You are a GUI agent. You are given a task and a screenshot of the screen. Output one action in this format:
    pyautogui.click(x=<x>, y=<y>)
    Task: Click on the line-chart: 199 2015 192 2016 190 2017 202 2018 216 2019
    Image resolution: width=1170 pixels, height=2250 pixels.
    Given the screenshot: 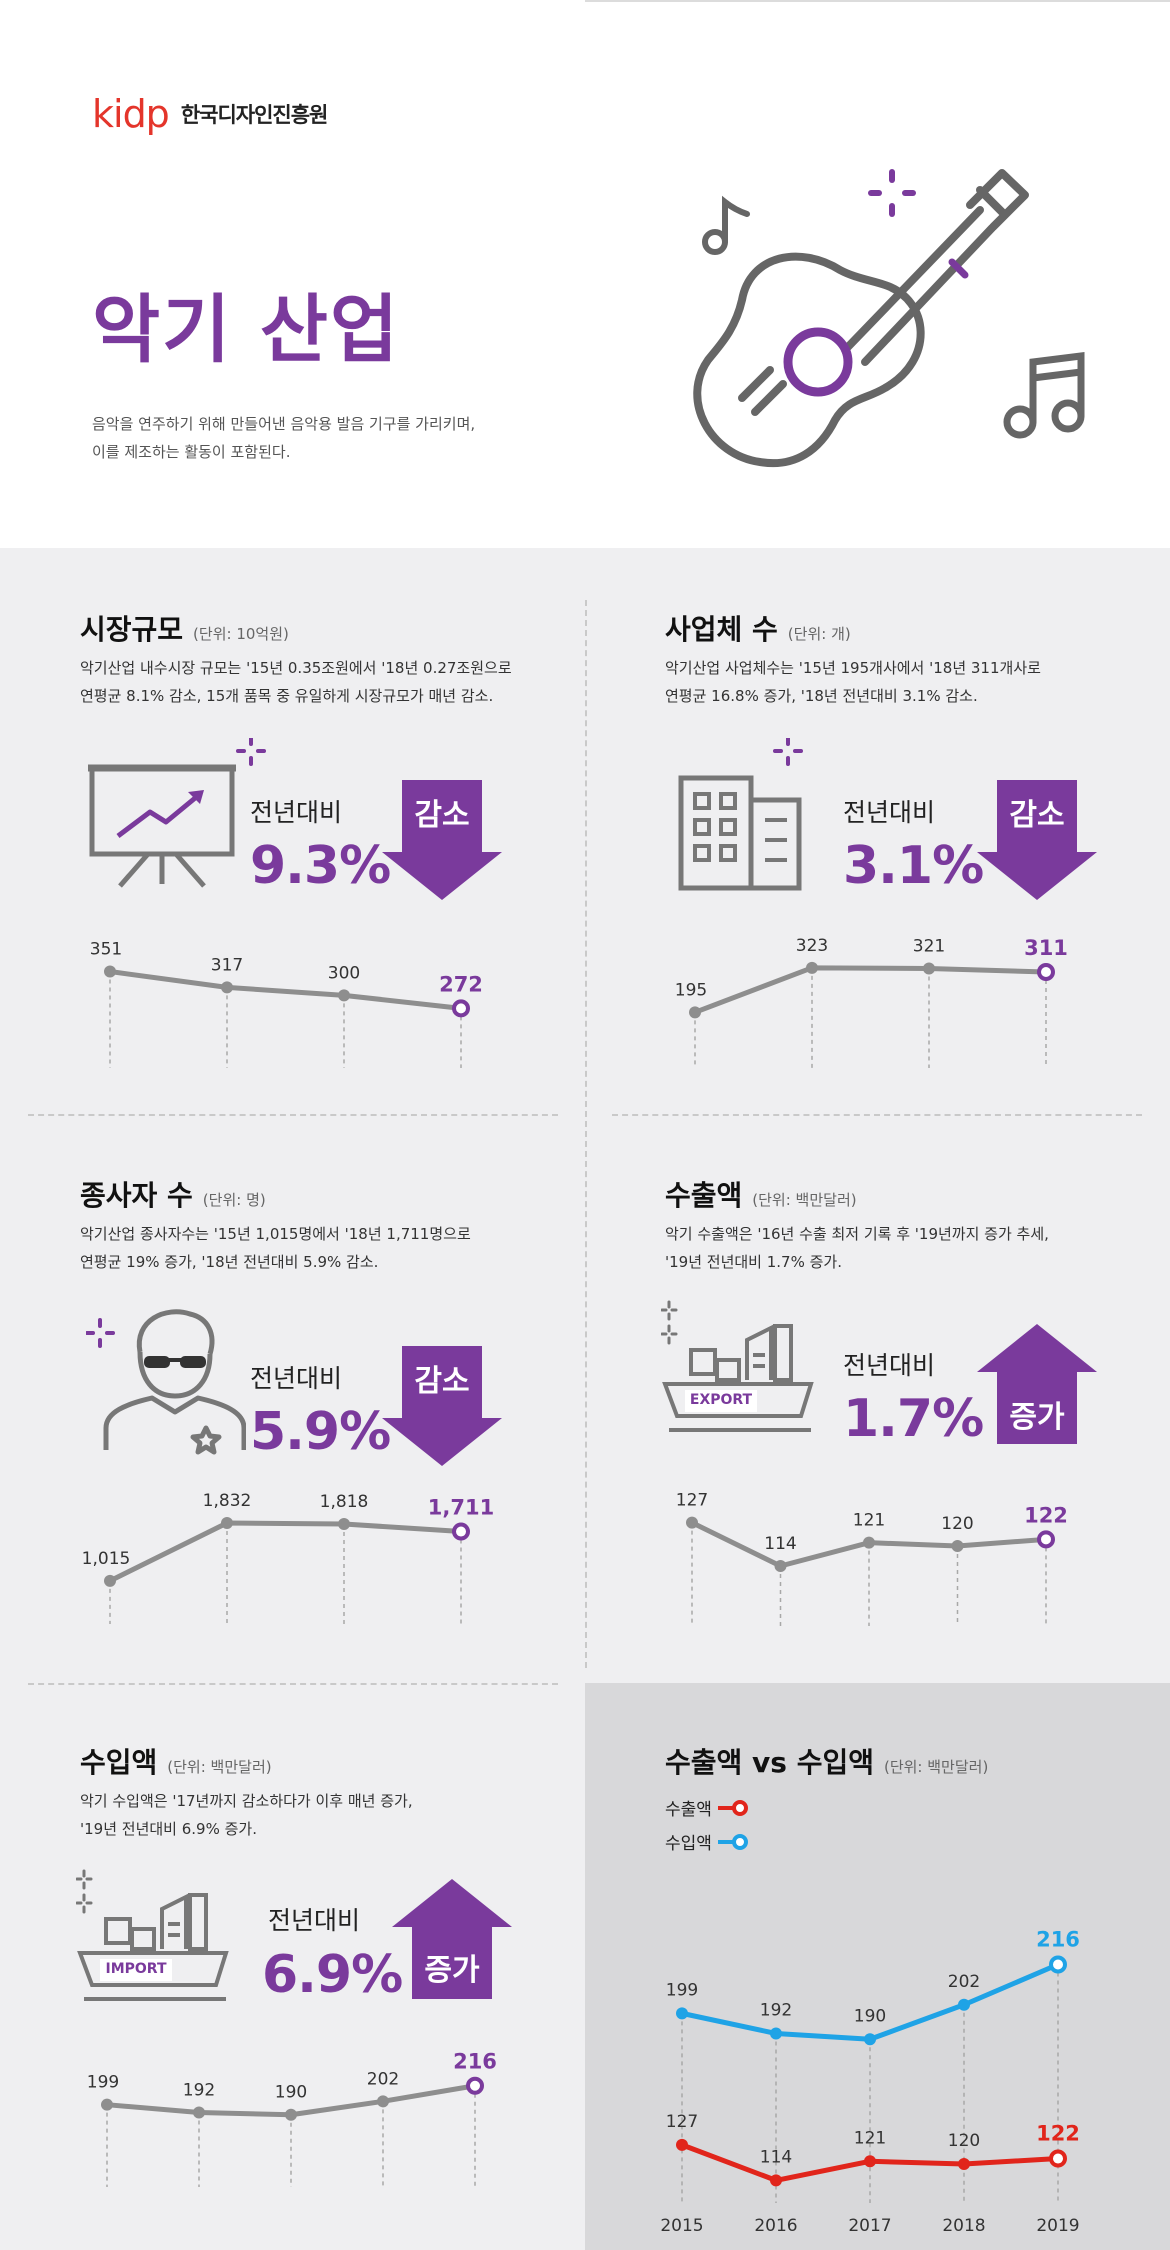 What is the action you would take?
    pyautogui.click(x=291, y=2102)
    